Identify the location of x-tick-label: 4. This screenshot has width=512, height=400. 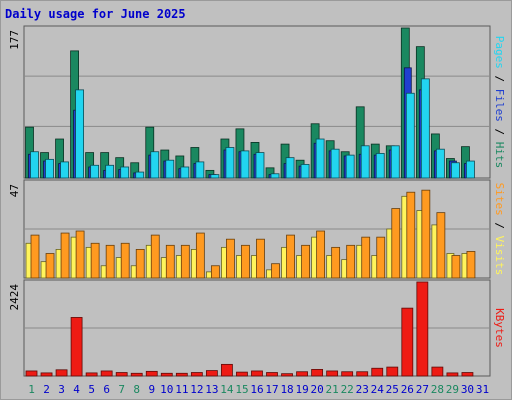
(76, 389).